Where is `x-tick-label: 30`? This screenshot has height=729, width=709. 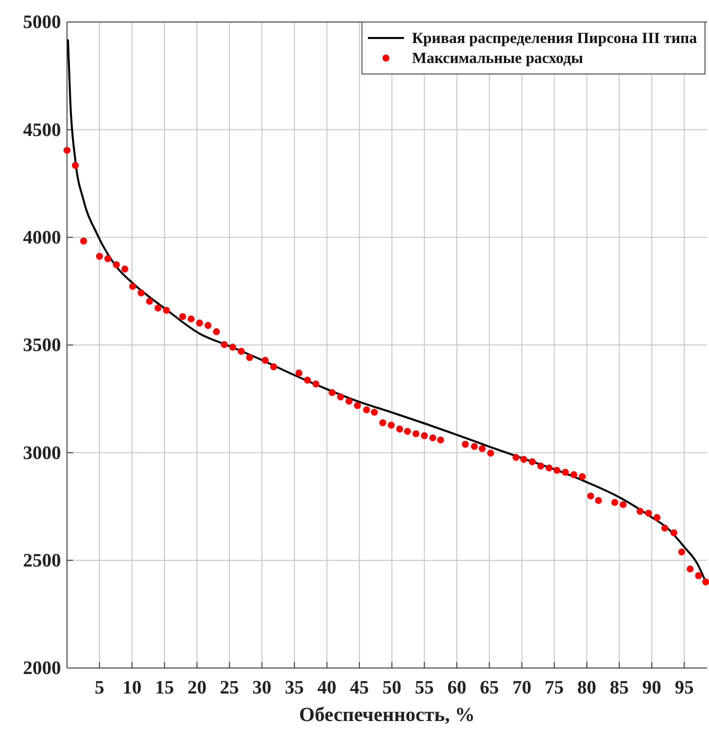 x-tick-label: 30 is located at coordinates (262, 687).